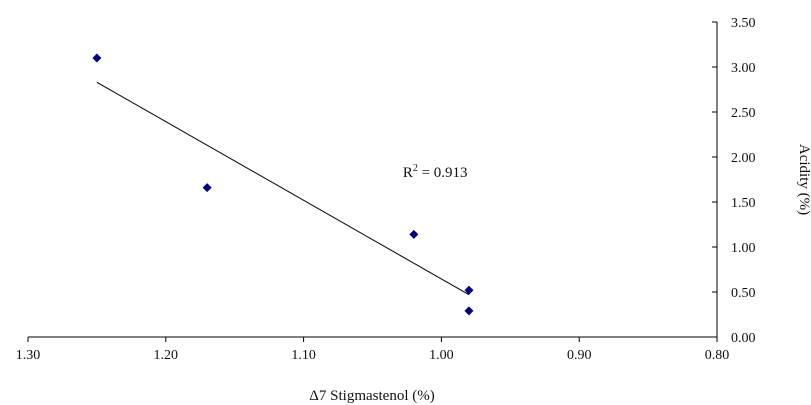 Image resolution: width=811 pixels, height=405 pixels. What do you see at coordinates (371, 396) in the screenshot?
I see `x-axis-title: Δ7 Stigmastenol (%)` at bounding box center [371, 396].